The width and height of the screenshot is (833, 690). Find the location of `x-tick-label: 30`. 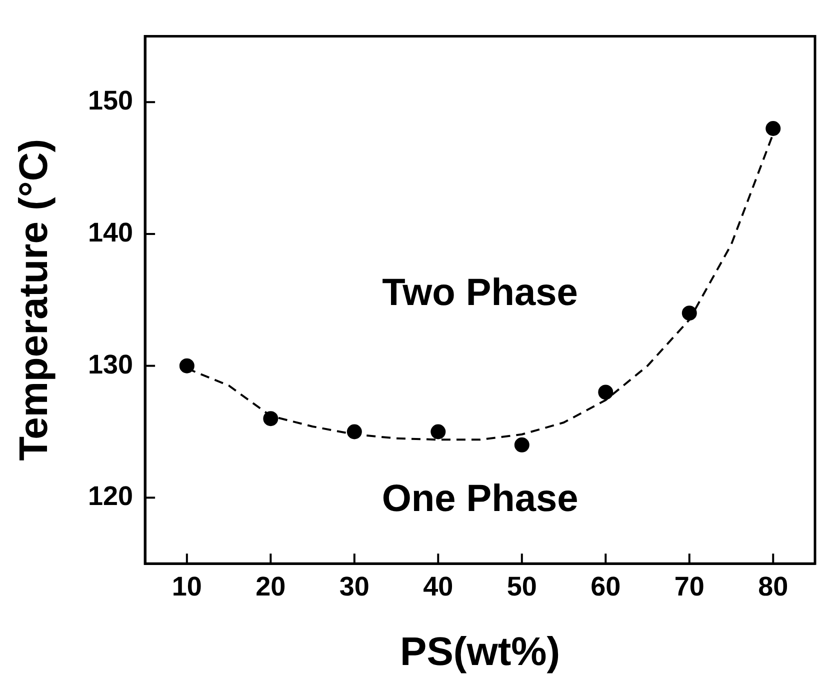

x-tick-label: 30 is located at coordinates (354, 586).